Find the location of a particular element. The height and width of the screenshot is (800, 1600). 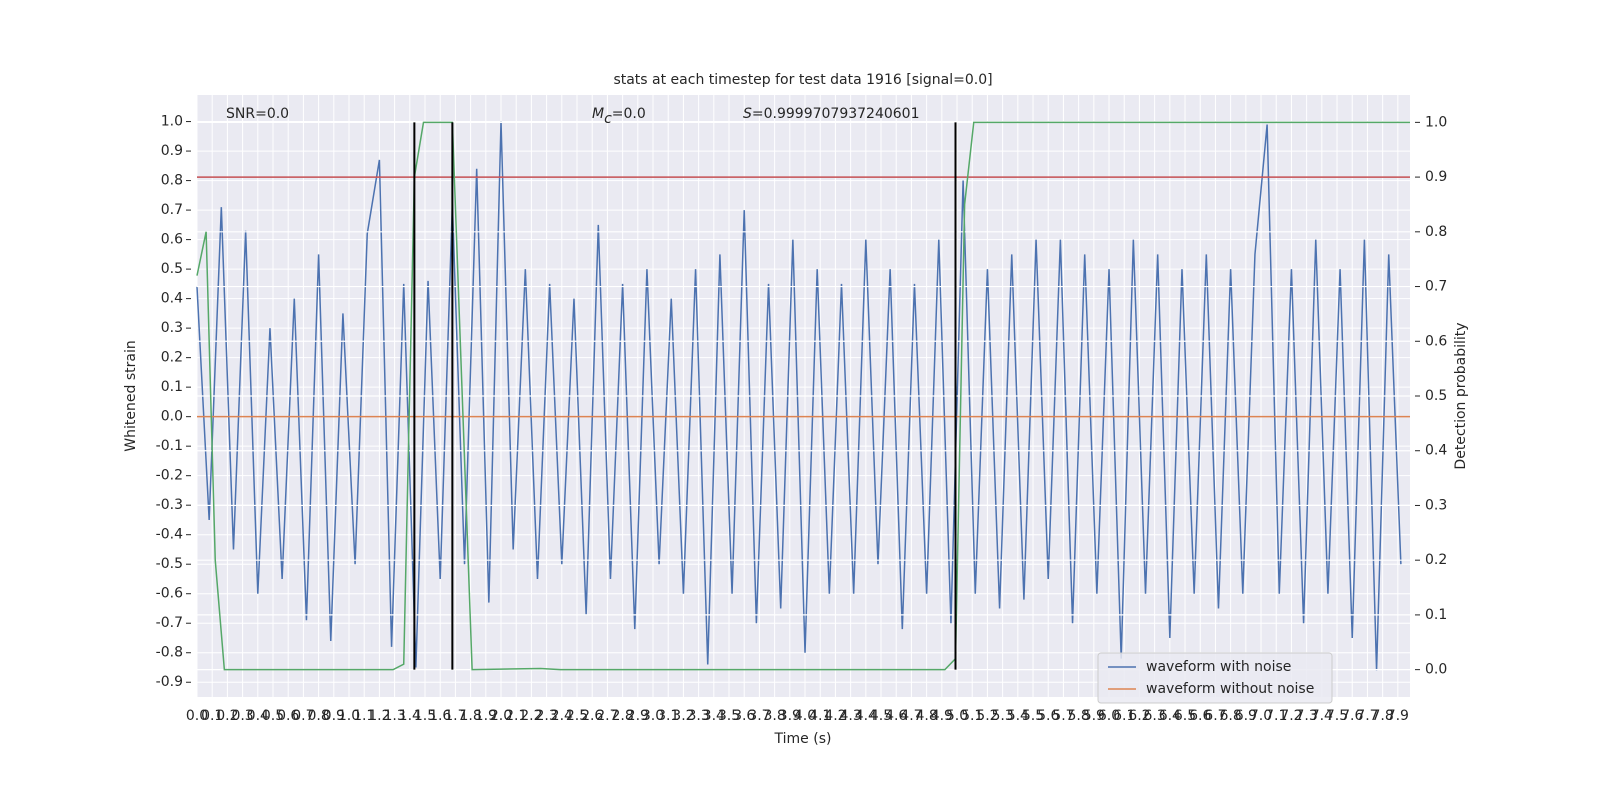

x-tick-label: 2.0 is located at coordinates (501, 716).